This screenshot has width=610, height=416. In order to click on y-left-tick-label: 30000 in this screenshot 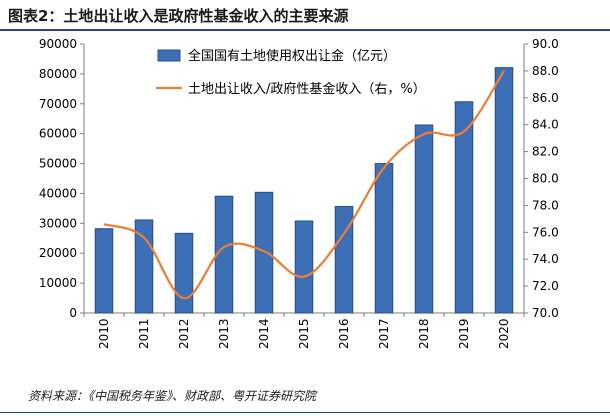, I will do `click(58, 223)`.